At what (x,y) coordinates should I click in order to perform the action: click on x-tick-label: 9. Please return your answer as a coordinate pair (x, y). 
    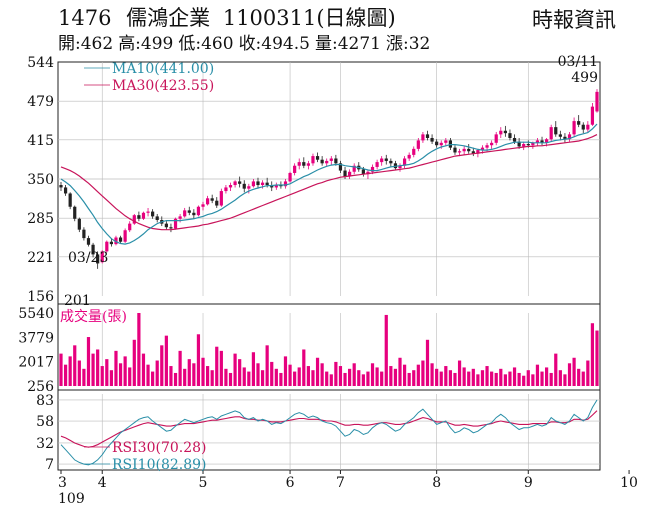
    Looking at the image, I should click on (528, 483).